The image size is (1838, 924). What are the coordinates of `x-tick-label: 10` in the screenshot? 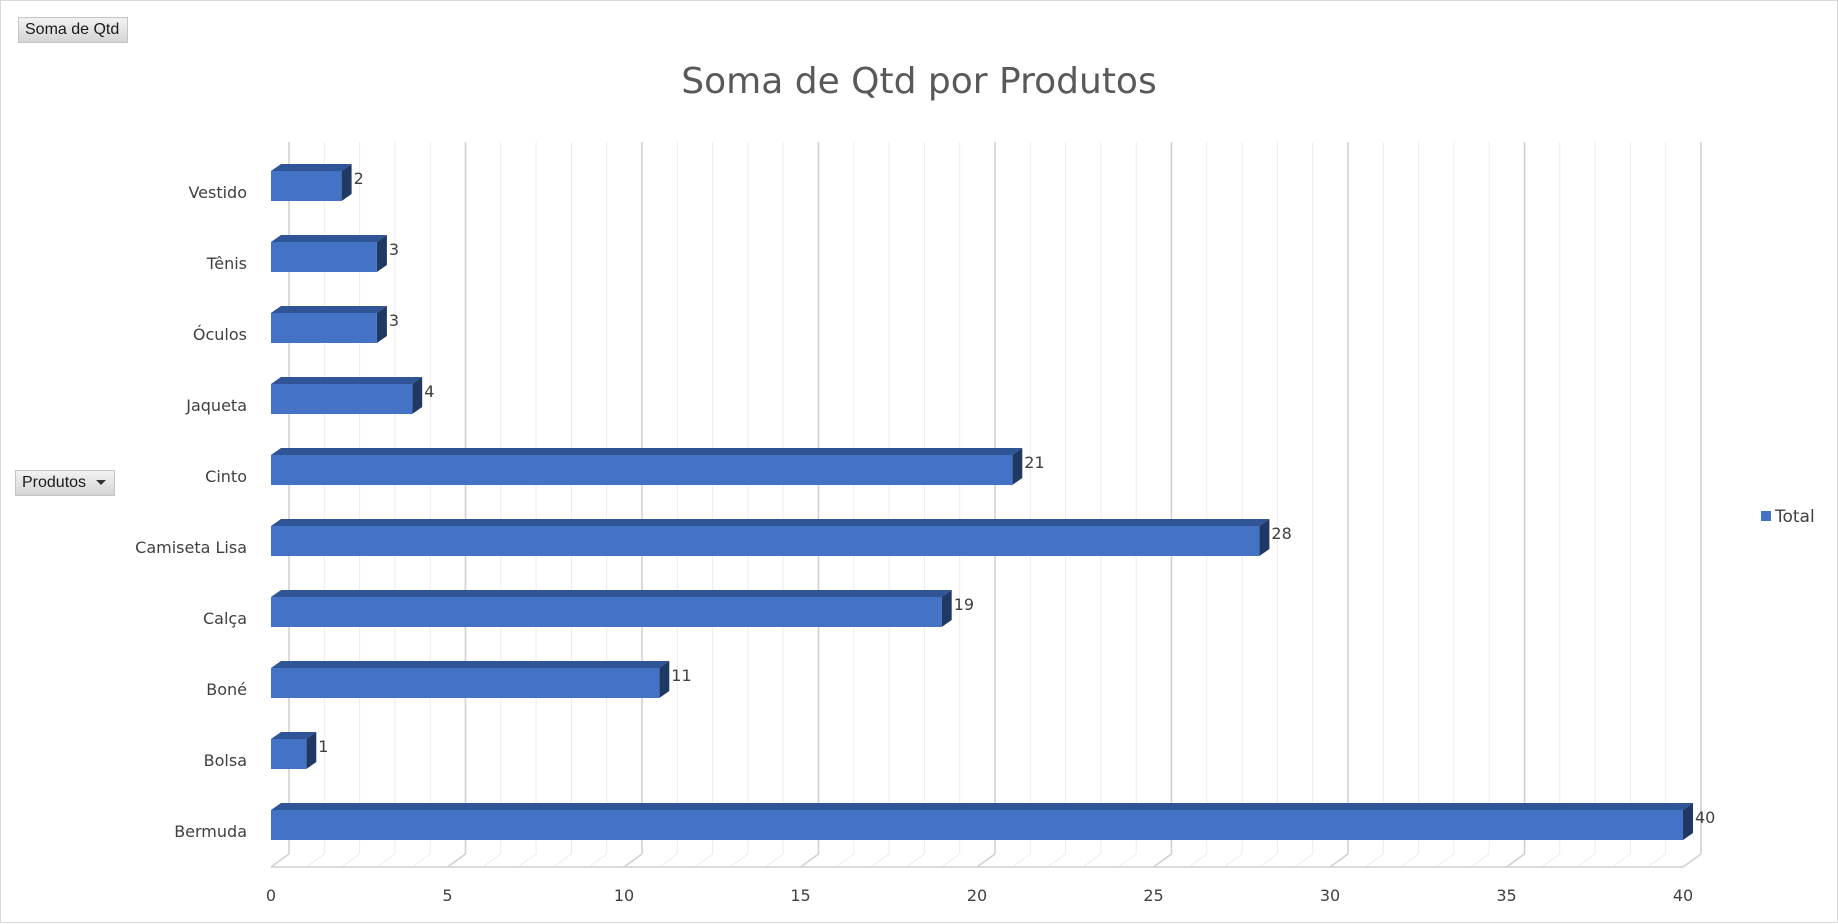 It's located at (624, 895).